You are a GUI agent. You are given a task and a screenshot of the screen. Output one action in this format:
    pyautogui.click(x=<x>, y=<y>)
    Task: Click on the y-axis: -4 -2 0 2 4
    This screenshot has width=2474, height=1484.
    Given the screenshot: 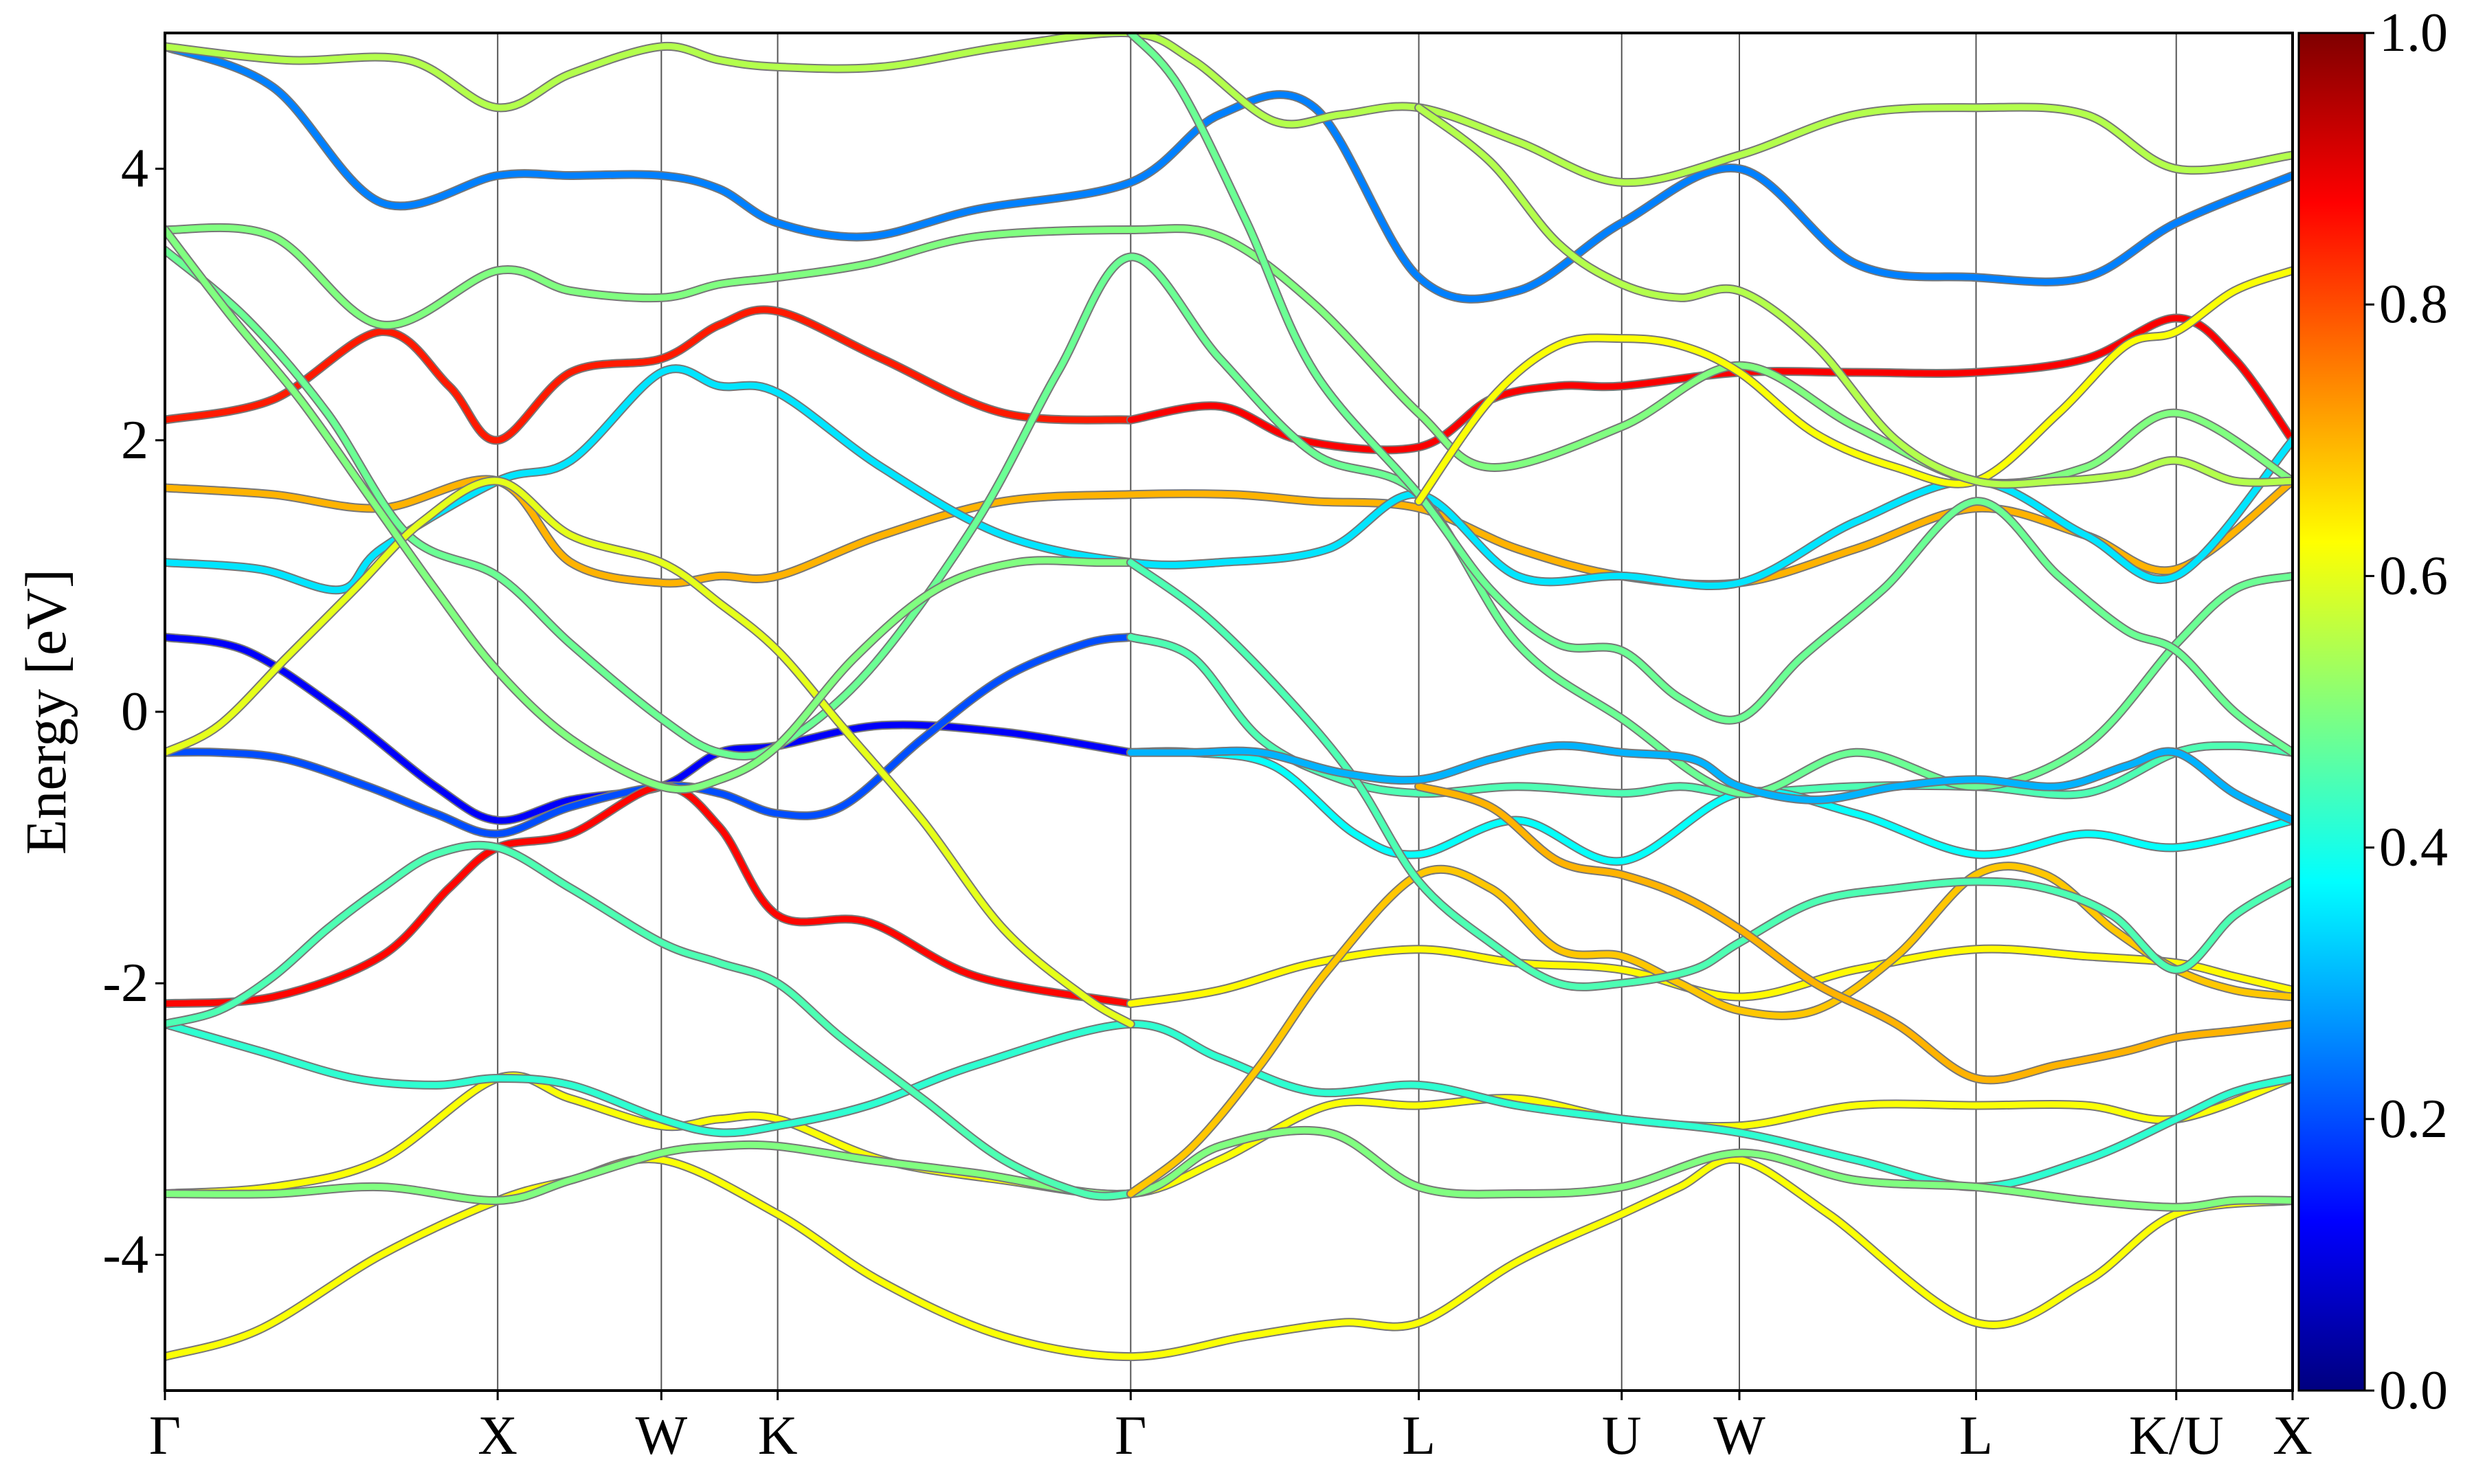 What is the action you would take?
    pyautogui.click(x=133, y=712)
    